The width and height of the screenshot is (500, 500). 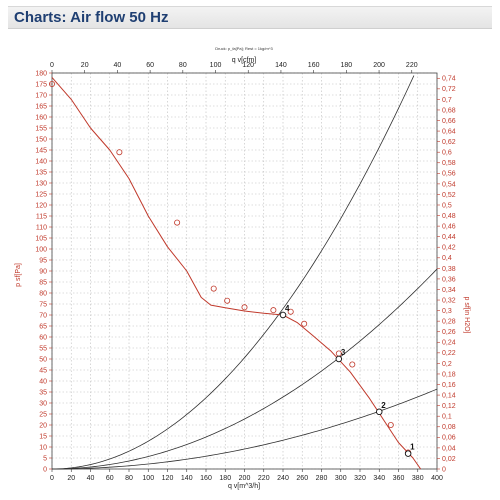 I want to click on y-left-tick-label: 10, so click(x=43, y=447).